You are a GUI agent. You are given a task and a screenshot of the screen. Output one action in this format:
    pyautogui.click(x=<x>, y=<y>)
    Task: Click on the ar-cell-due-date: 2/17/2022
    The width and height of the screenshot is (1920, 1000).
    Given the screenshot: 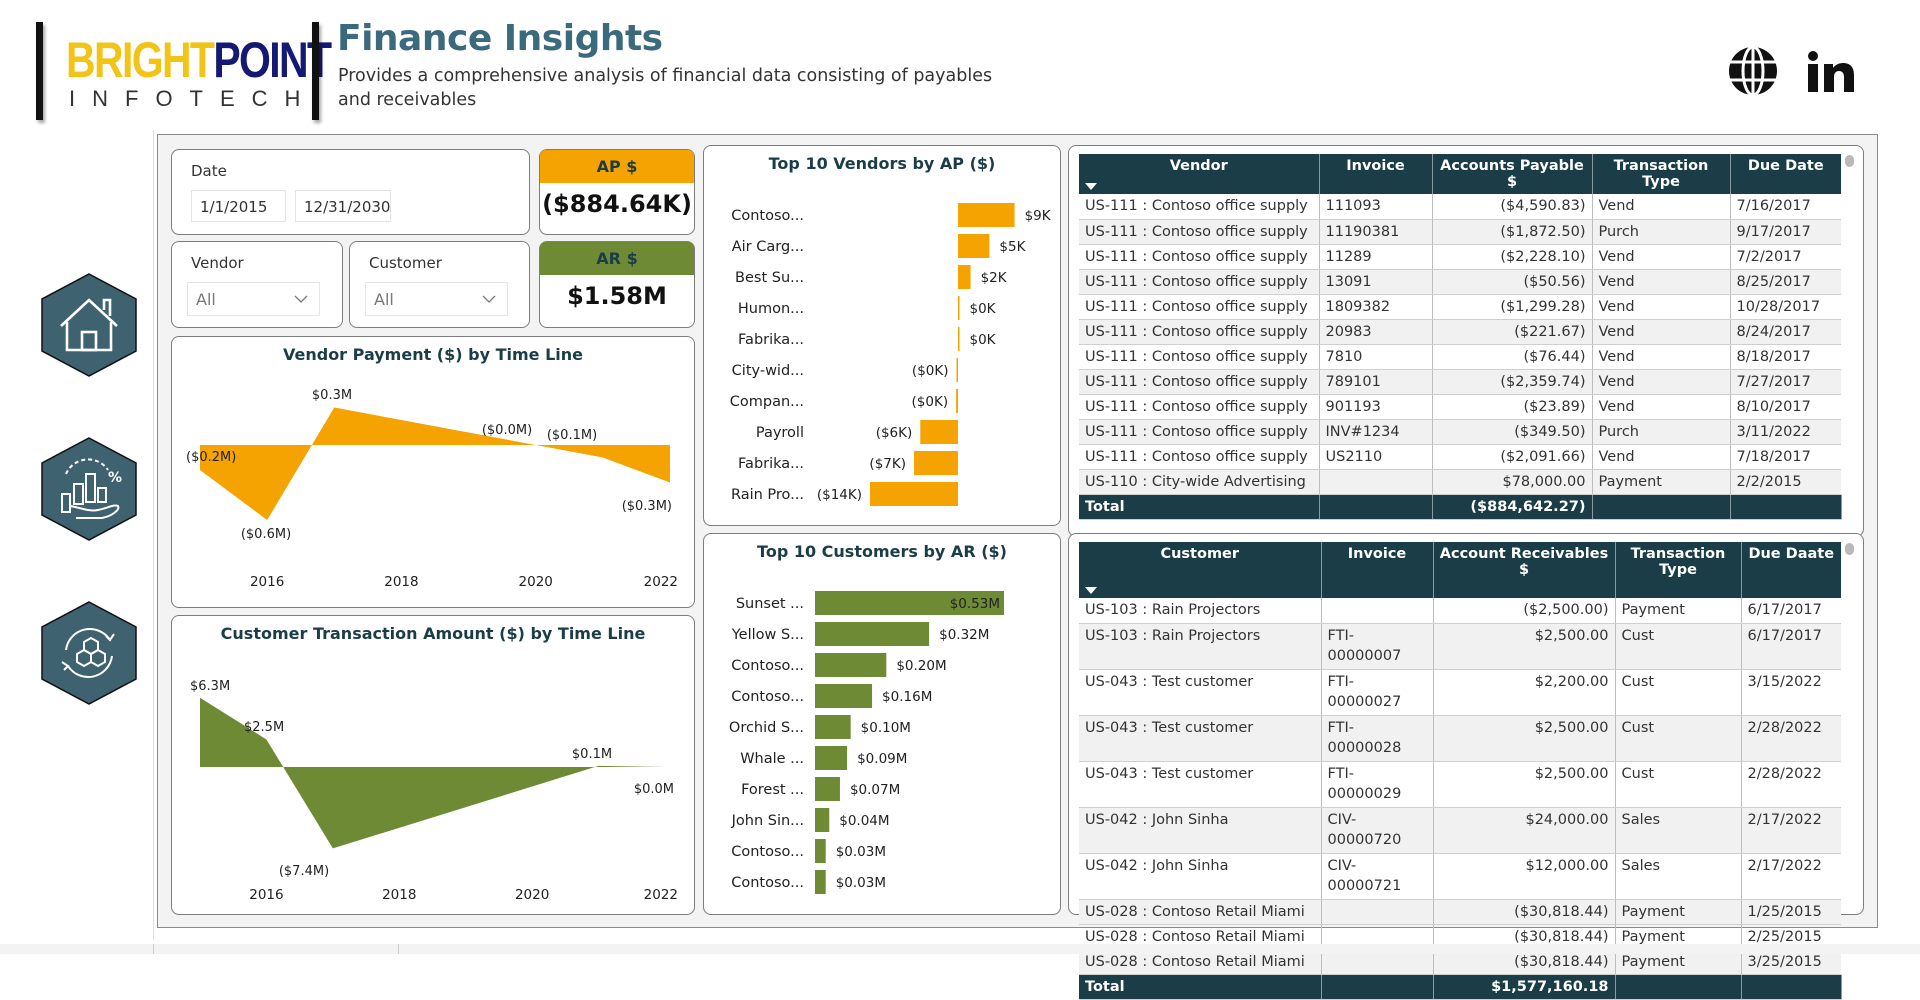 What is the action you would take?
    pyautogui.click(x=1791, y=830)
    